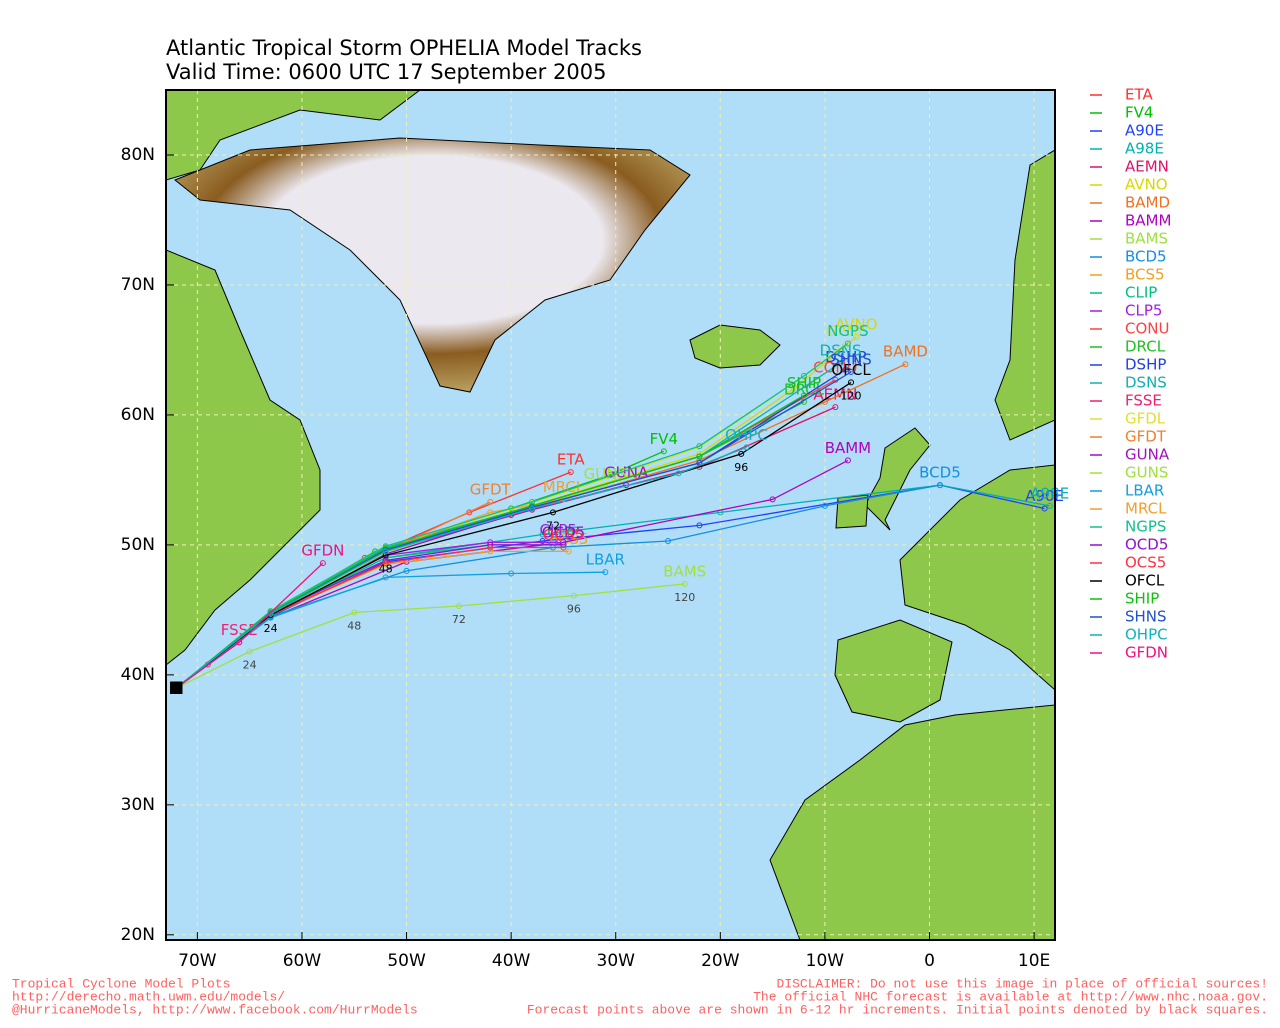  Describe the element at coordinates (804, 383) in the screenshot. I see `track-label: SHIP` at that location.